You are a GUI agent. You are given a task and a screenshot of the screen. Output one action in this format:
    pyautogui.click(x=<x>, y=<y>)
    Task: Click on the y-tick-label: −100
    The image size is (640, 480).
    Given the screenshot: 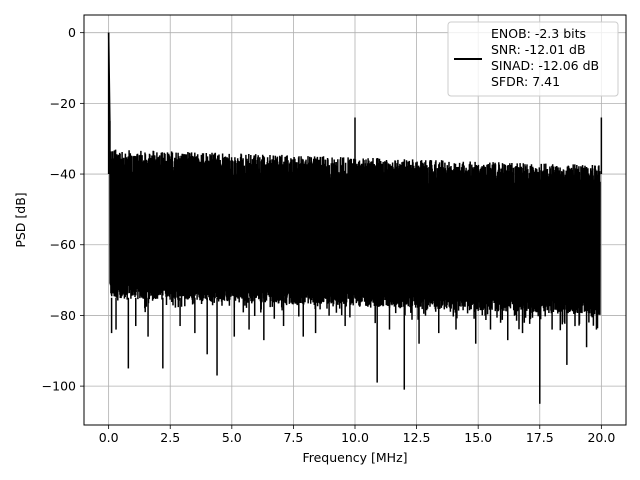 What is the action you would take?
    pyautogui.click(x=59, y=386)
    